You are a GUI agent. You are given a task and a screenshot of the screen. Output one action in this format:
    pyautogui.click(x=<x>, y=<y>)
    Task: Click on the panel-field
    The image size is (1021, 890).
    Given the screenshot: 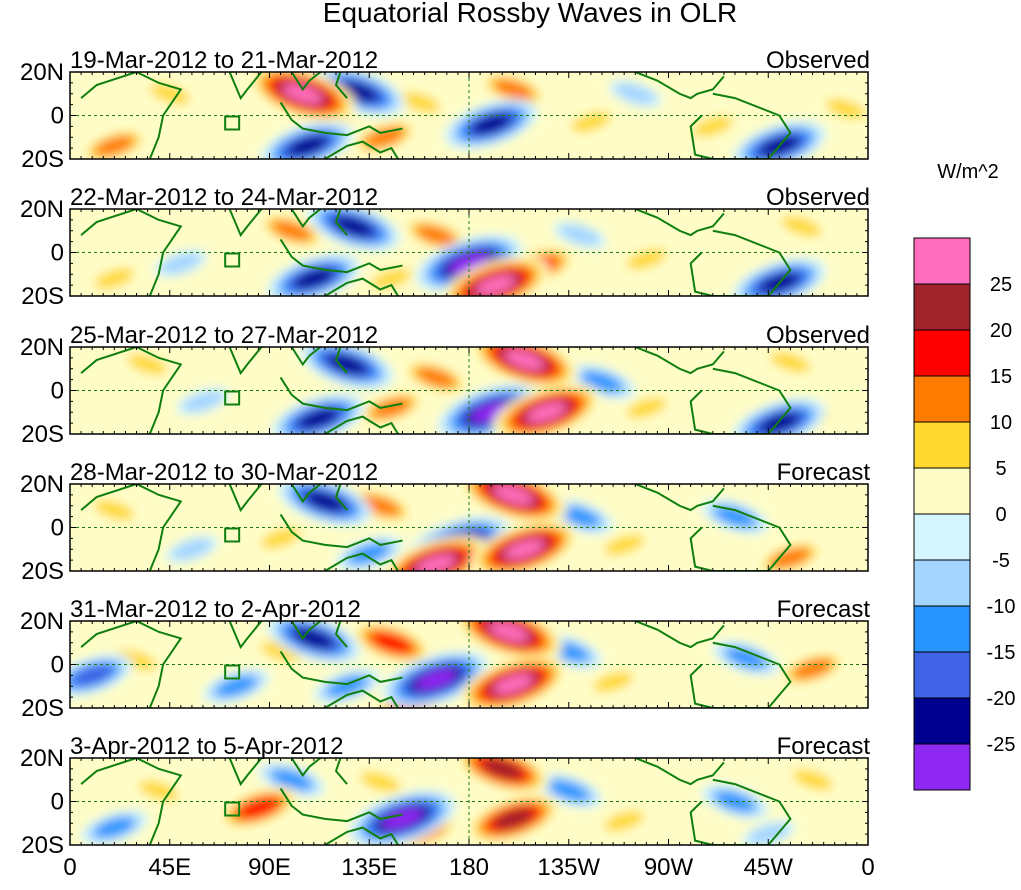 What is the action you would take?
    pyautogui.click(x=469, y=390)
    